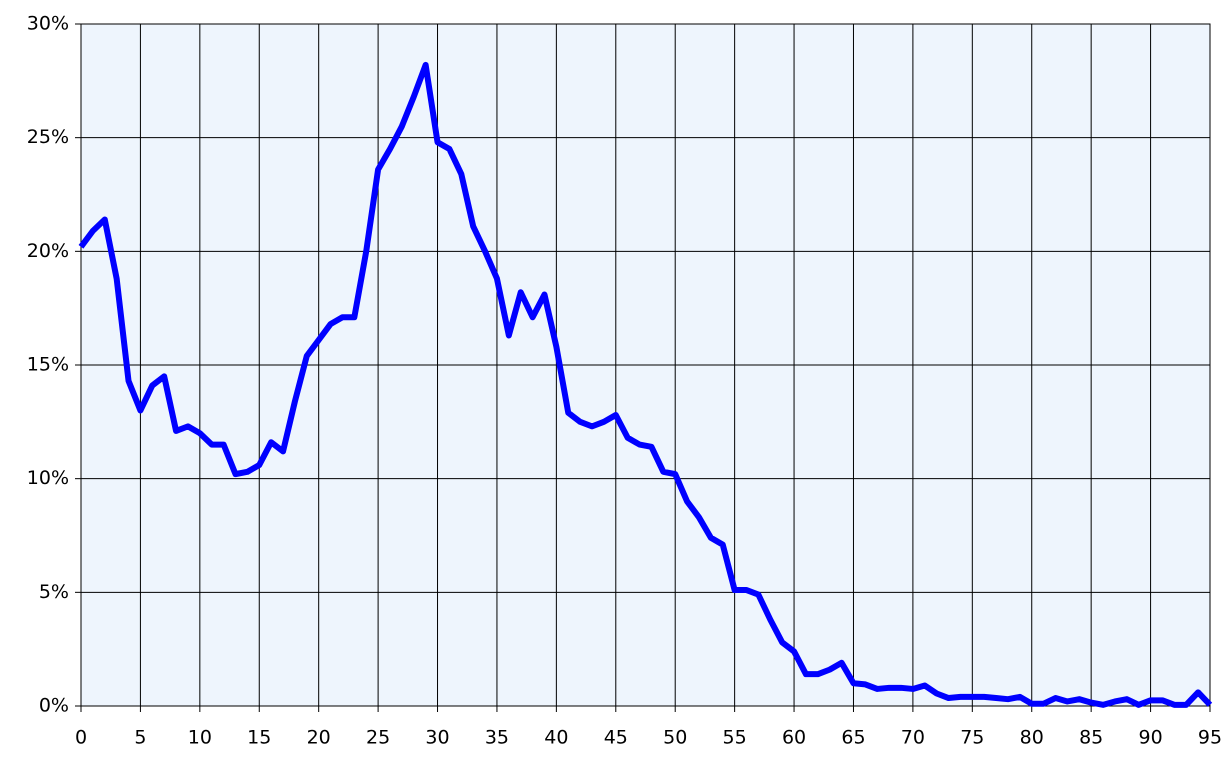 The height and width of the screenshot is (766, 1229). I want to click on x-tick-label: 65, so click(853, 738).